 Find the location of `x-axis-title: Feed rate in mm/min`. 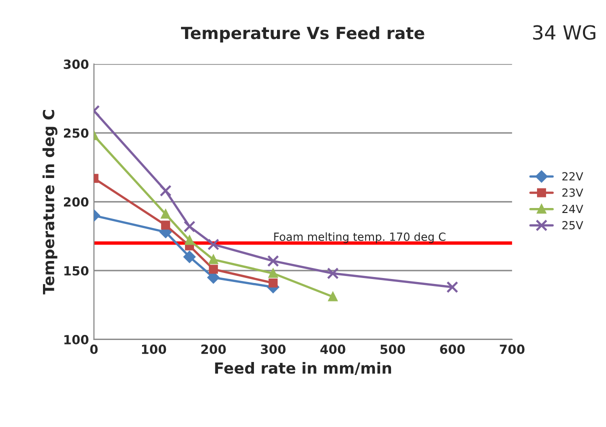

x-axis-title: Feed rate in mm/min is located at coordinates (303, 369).